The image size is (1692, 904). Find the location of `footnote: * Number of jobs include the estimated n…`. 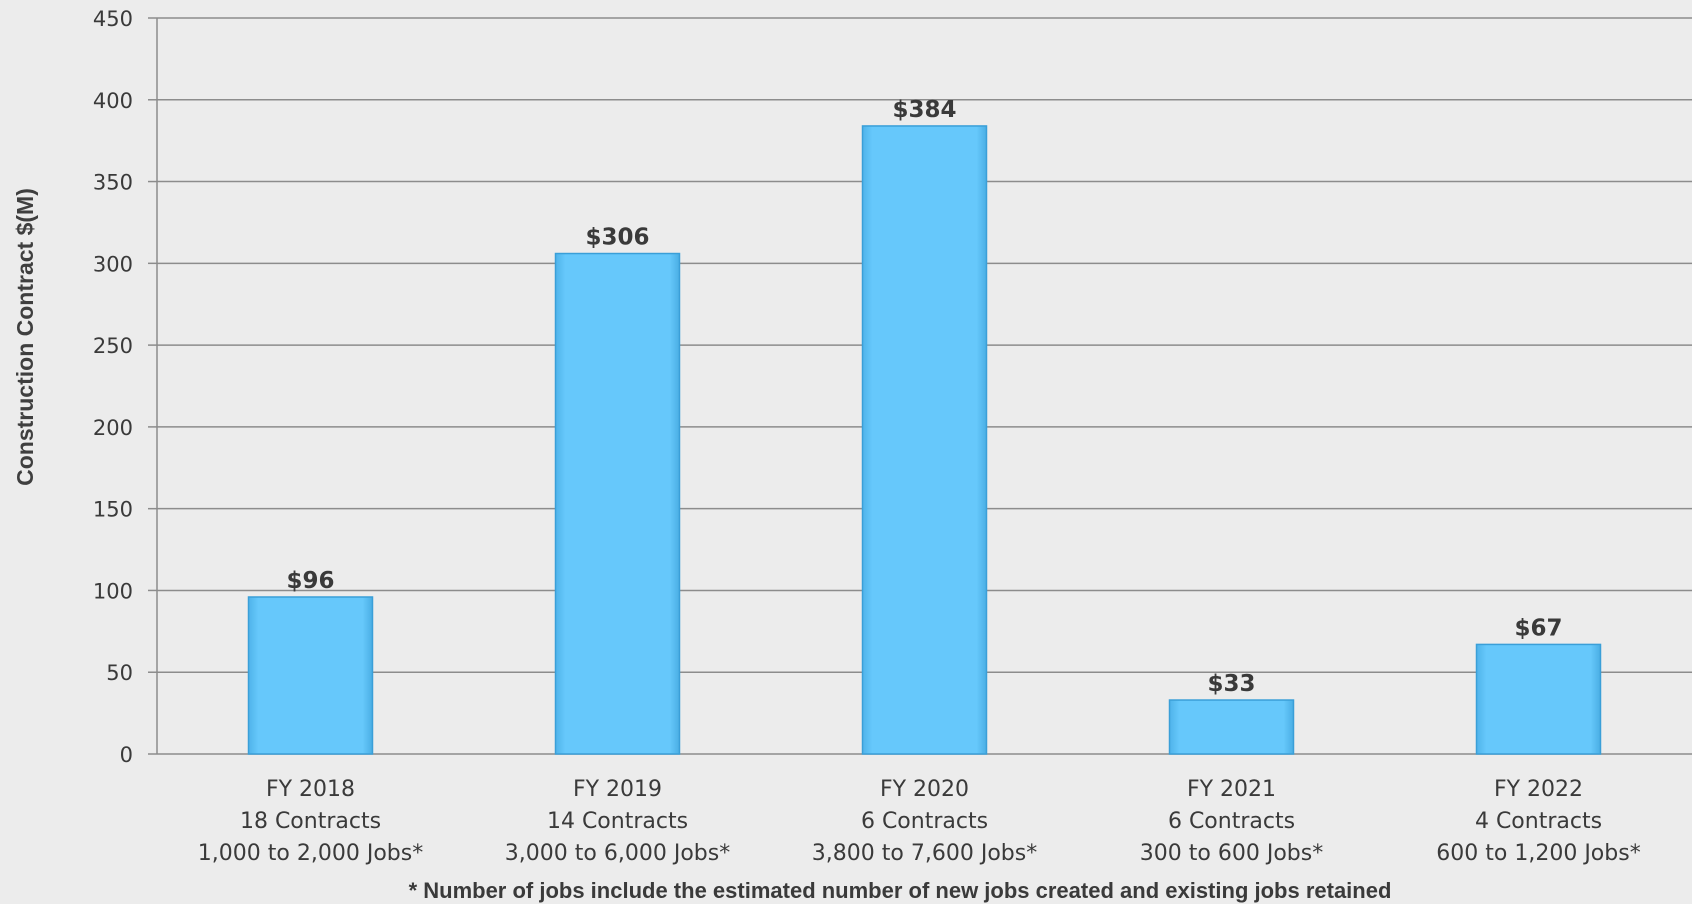

footnote: * Number of jobs include the estimated n… is located at coordinates (900, 890).